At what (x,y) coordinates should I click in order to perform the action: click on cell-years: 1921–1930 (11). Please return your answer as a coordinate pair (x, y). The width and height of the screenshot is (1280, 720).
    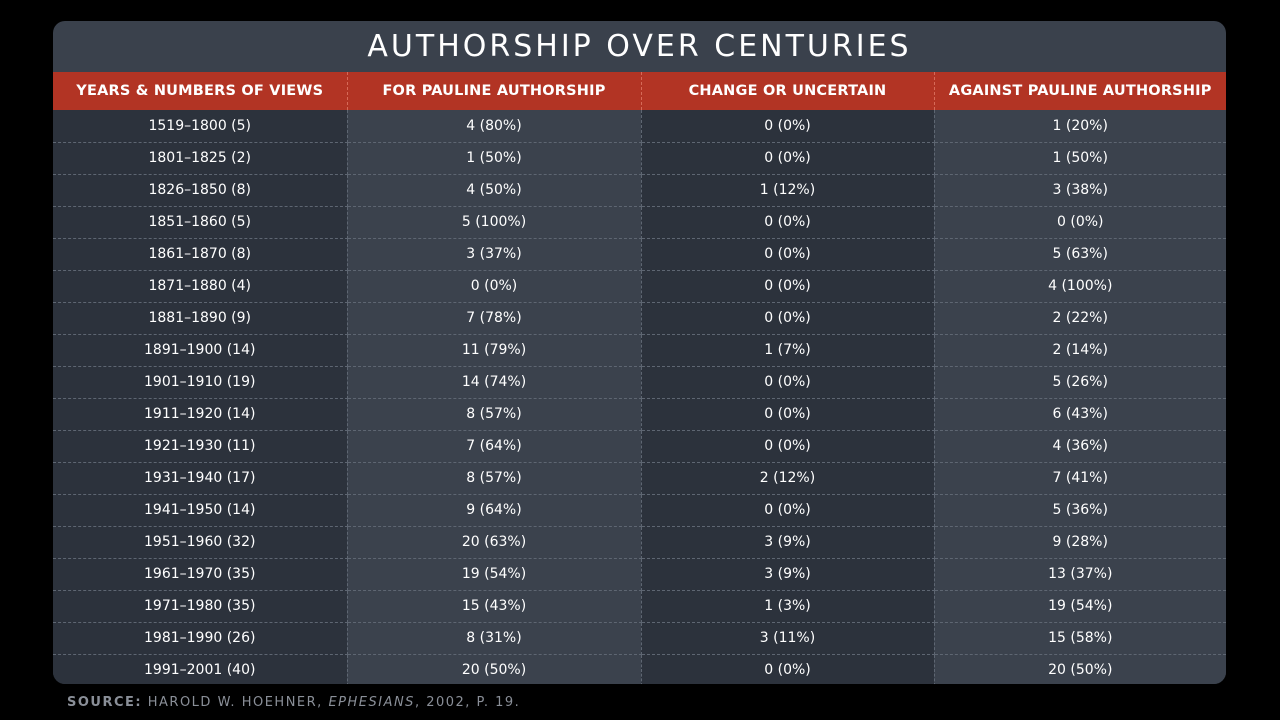
    Looking at the image, I should click on (200, 446).